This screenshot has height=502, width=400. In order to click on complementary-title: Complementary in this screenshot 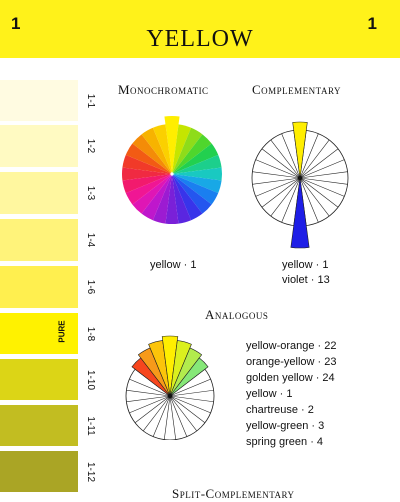, I will do `click(296, 89)`.